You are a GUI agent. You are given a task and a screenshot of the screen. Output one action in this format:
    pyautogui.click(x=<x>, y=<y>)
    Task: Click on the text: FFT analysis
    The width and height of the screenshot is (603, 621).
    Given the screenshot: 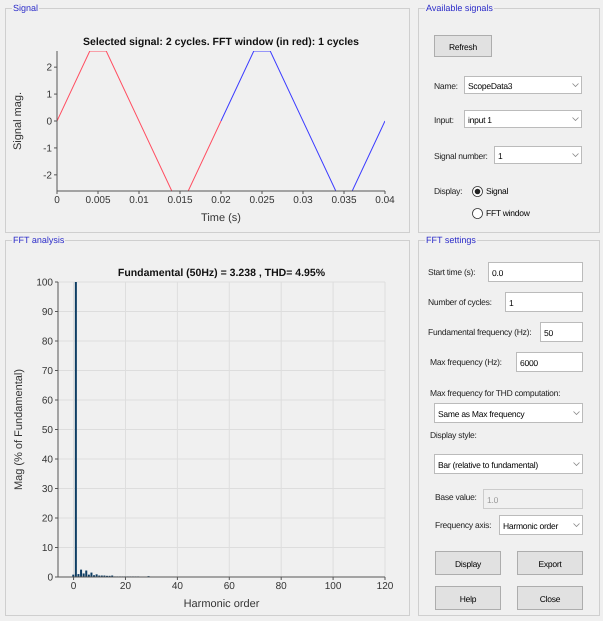 What is the action you would take?
    pyautogui.click(x=39, y=240)
    